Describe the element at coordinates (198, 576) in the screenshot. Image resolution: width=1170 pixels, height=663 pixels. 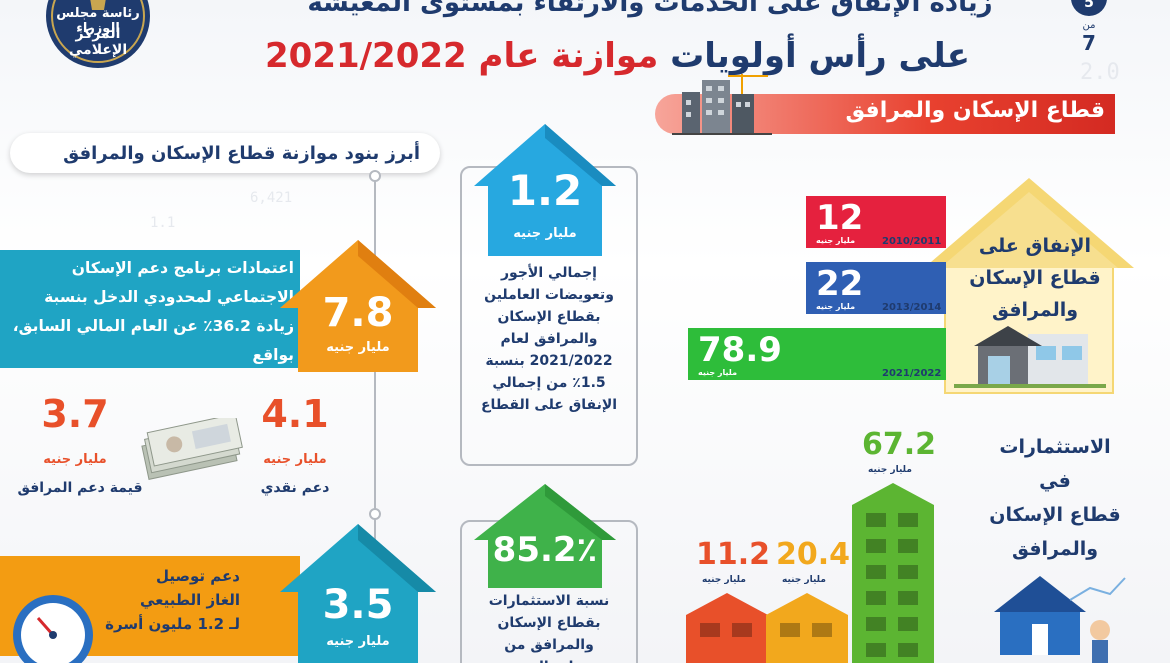
I see `gas-text-line-1: دعم توصيل` at that location.